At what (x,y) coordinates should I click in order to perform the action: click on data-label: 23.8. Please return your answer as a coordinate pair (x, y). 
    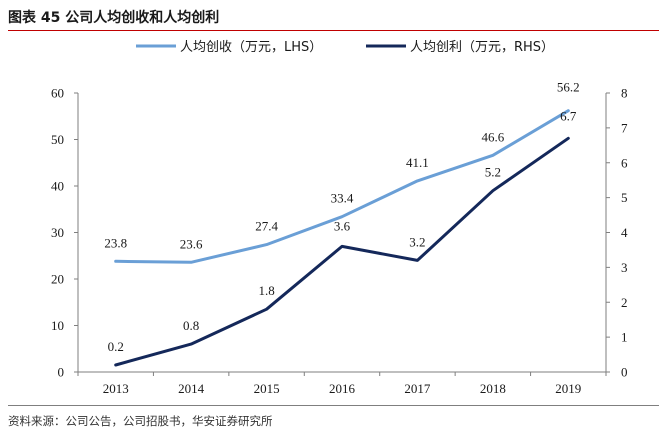
    Looking at the image, I should click on (115, 242).